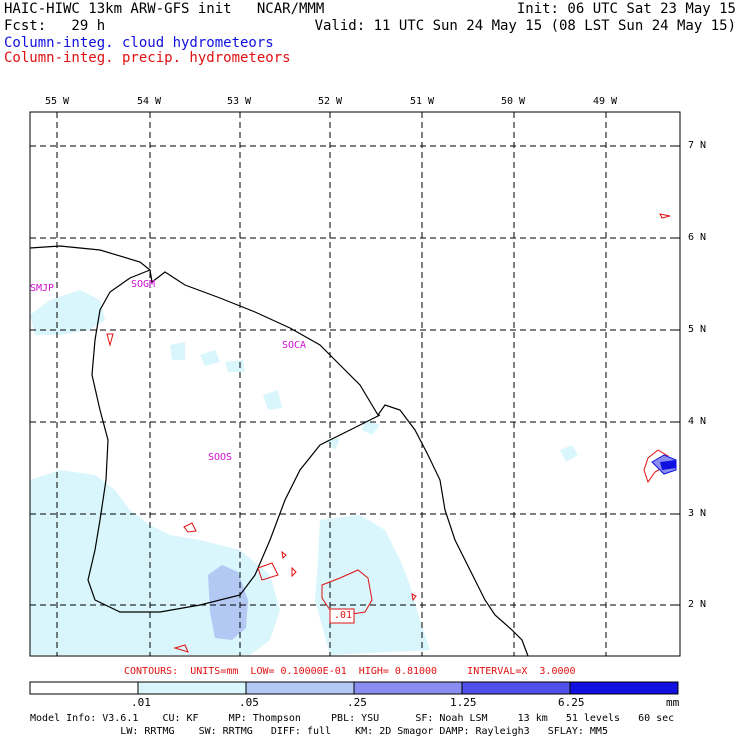 The width and height of the screenshot is (740, 740). Describe the element at coordinates (697, 513) in the screenshot. I see `lat-label: 3 N` at that location.